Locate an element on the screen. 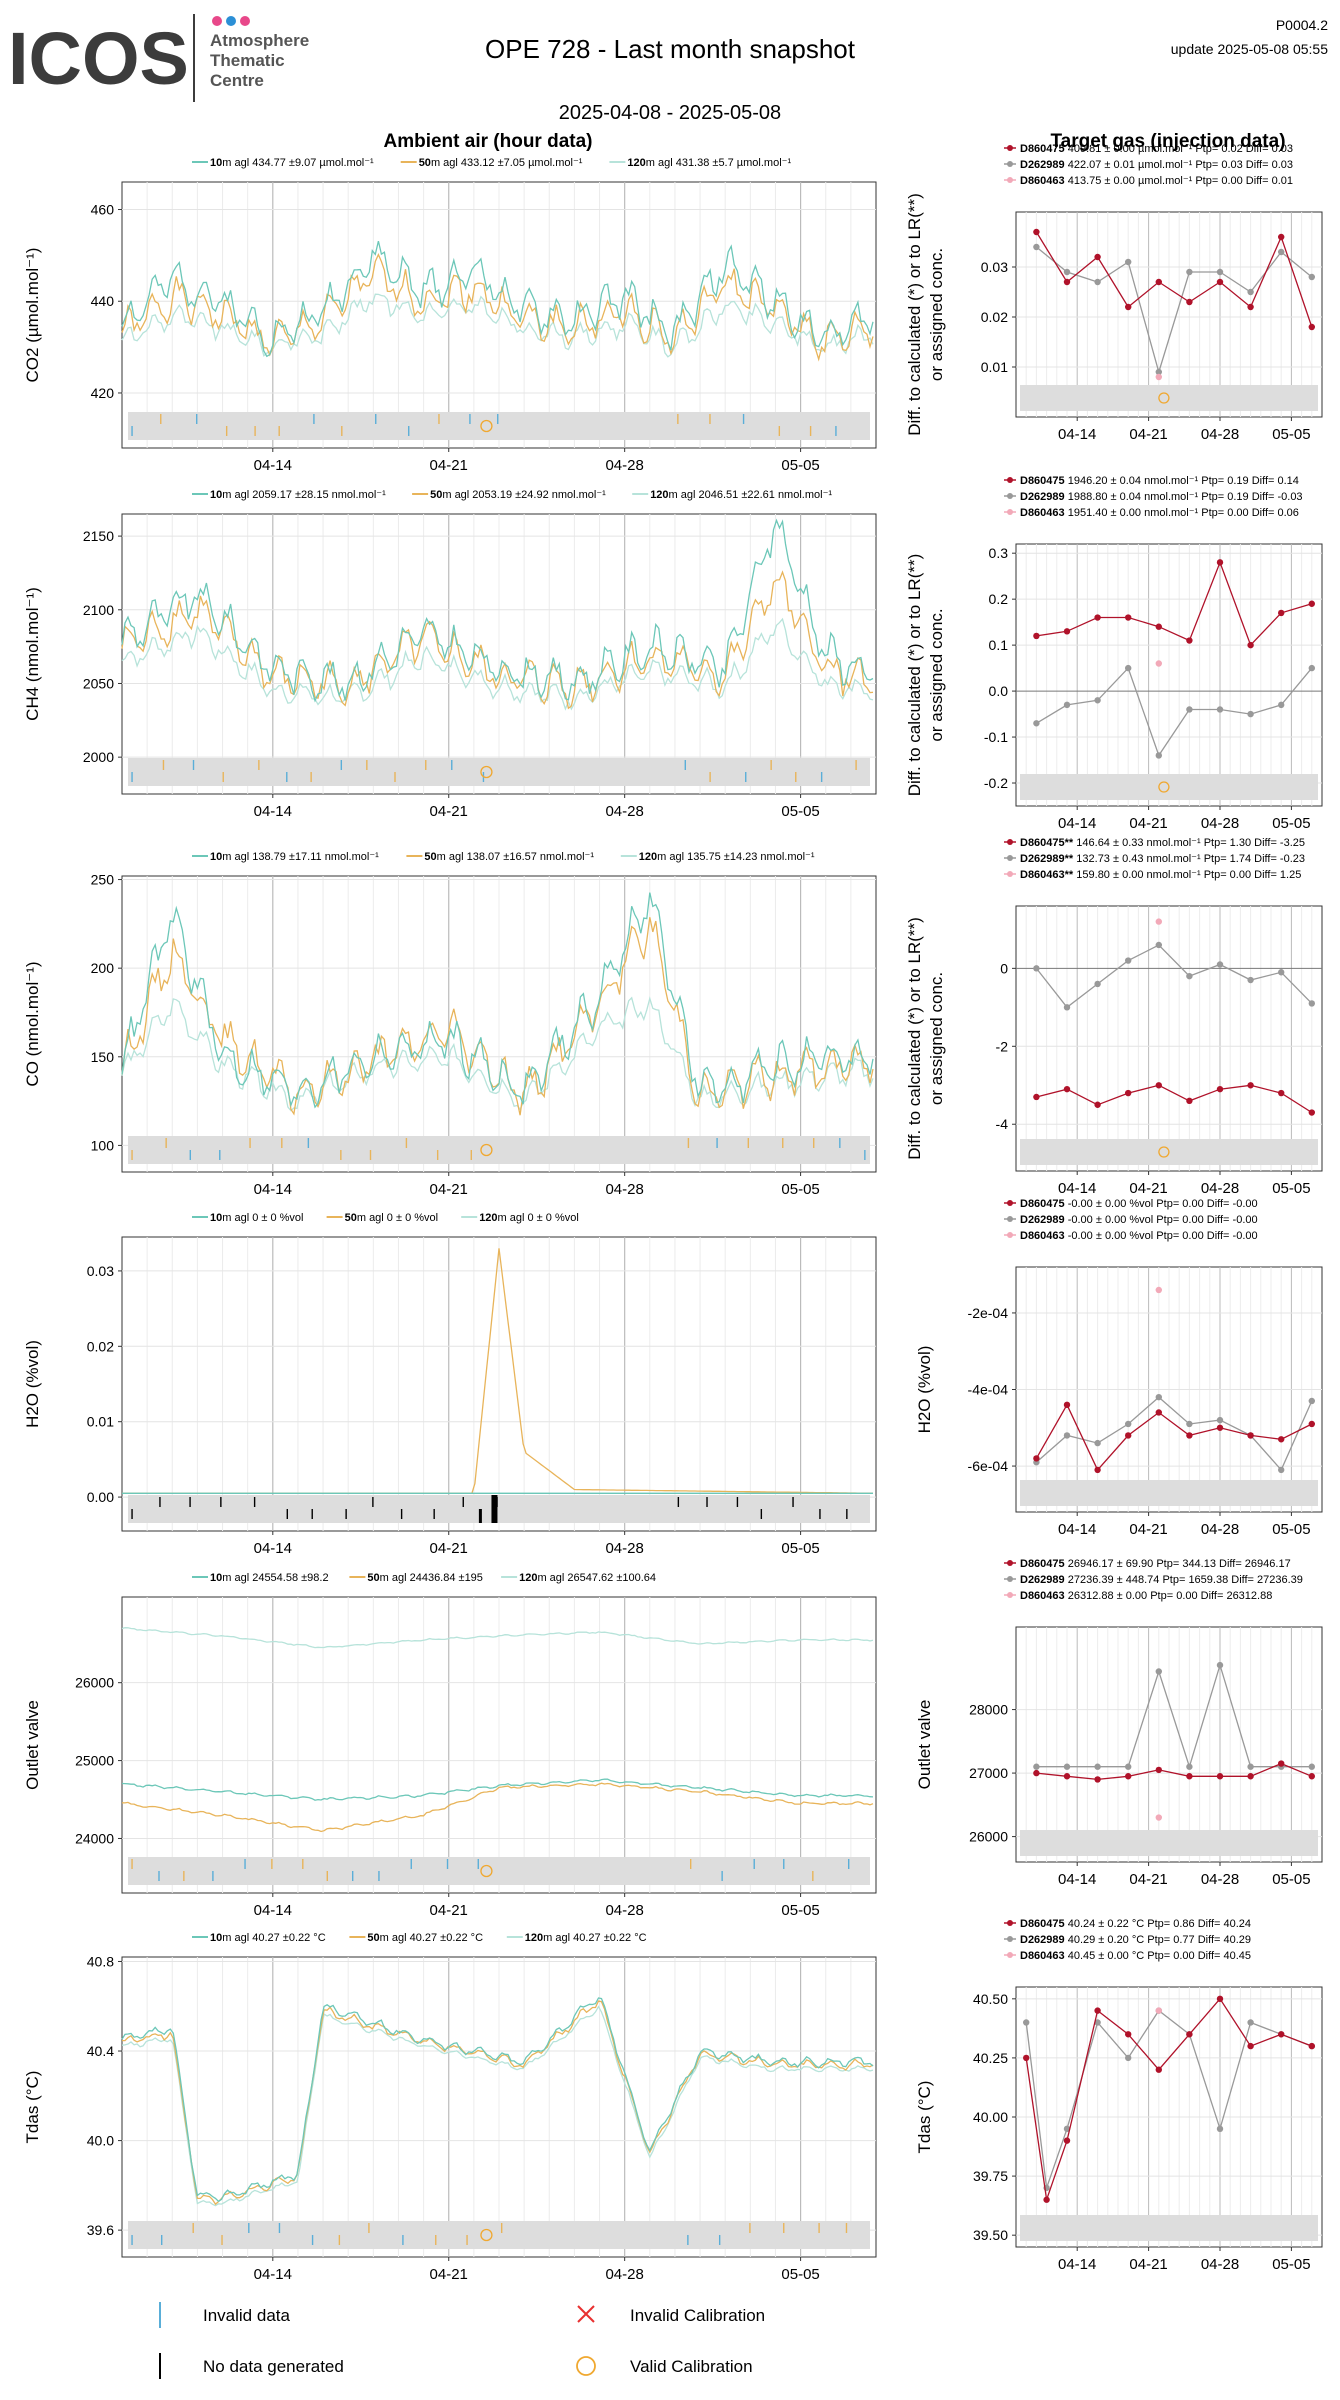  target-line-D262989 is located at coordinates (1174, 711).